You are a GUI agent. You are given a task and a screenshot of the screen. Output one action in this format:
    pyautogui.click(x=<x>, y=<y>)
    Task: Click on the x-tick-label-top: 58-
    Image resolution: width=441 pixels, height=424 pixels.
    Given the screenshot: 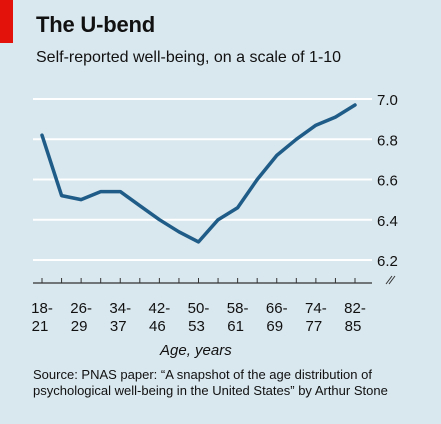 What is the action you would take?
    pyautogui.click(x=238, y=308)
    